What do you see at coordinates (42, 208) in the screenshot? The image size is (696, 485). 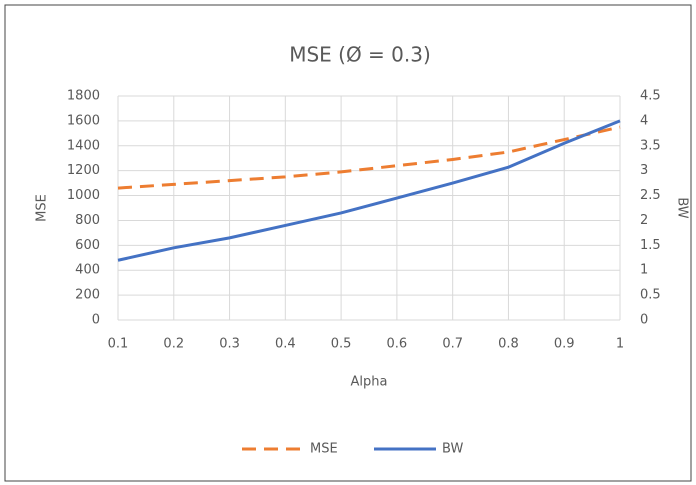 I see `y-axis-title: MSE` at bounding box center [42, 208].